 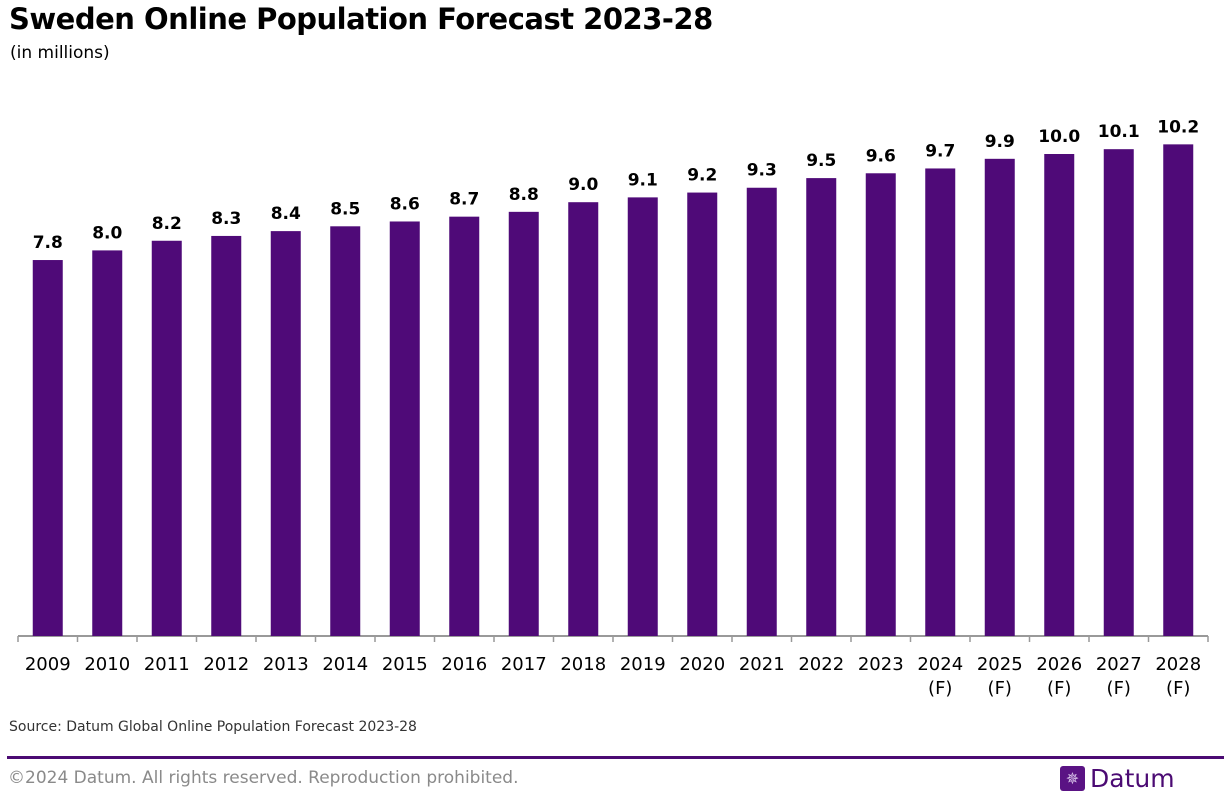 What do you see at coordinates (1119, 132) in the screenshot?
I see `data-label: 10.1` at bounding box center [1119, 132].